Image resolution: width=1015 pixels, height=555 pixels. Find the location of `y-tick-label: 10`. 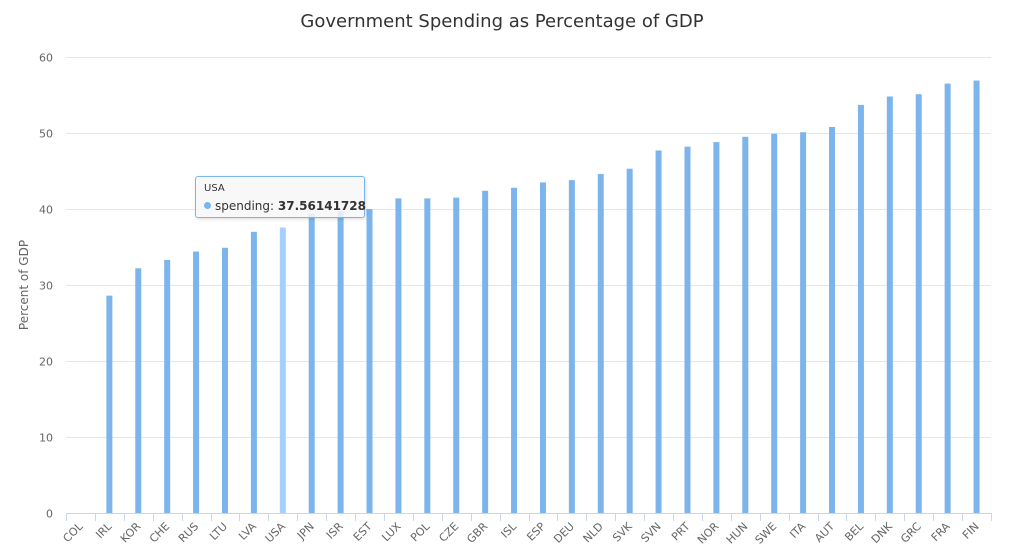

y-tick-label: 10 is located at coordinates (46, 438).